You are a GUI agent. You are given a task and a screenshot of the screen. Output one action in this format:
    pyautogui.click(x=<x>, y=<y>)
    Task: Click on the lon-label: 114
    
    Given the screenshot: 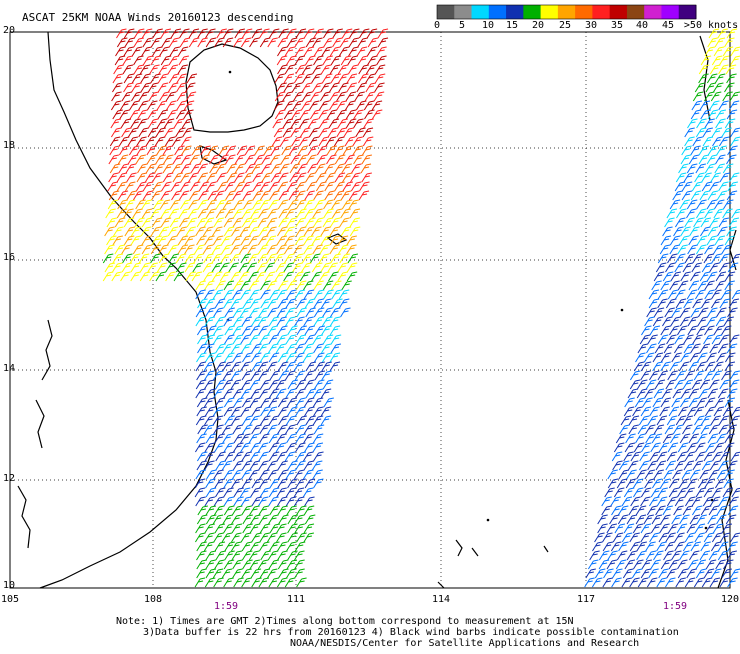 What is the action you would take?
    pyautogui.click(x=441, y=599)
    